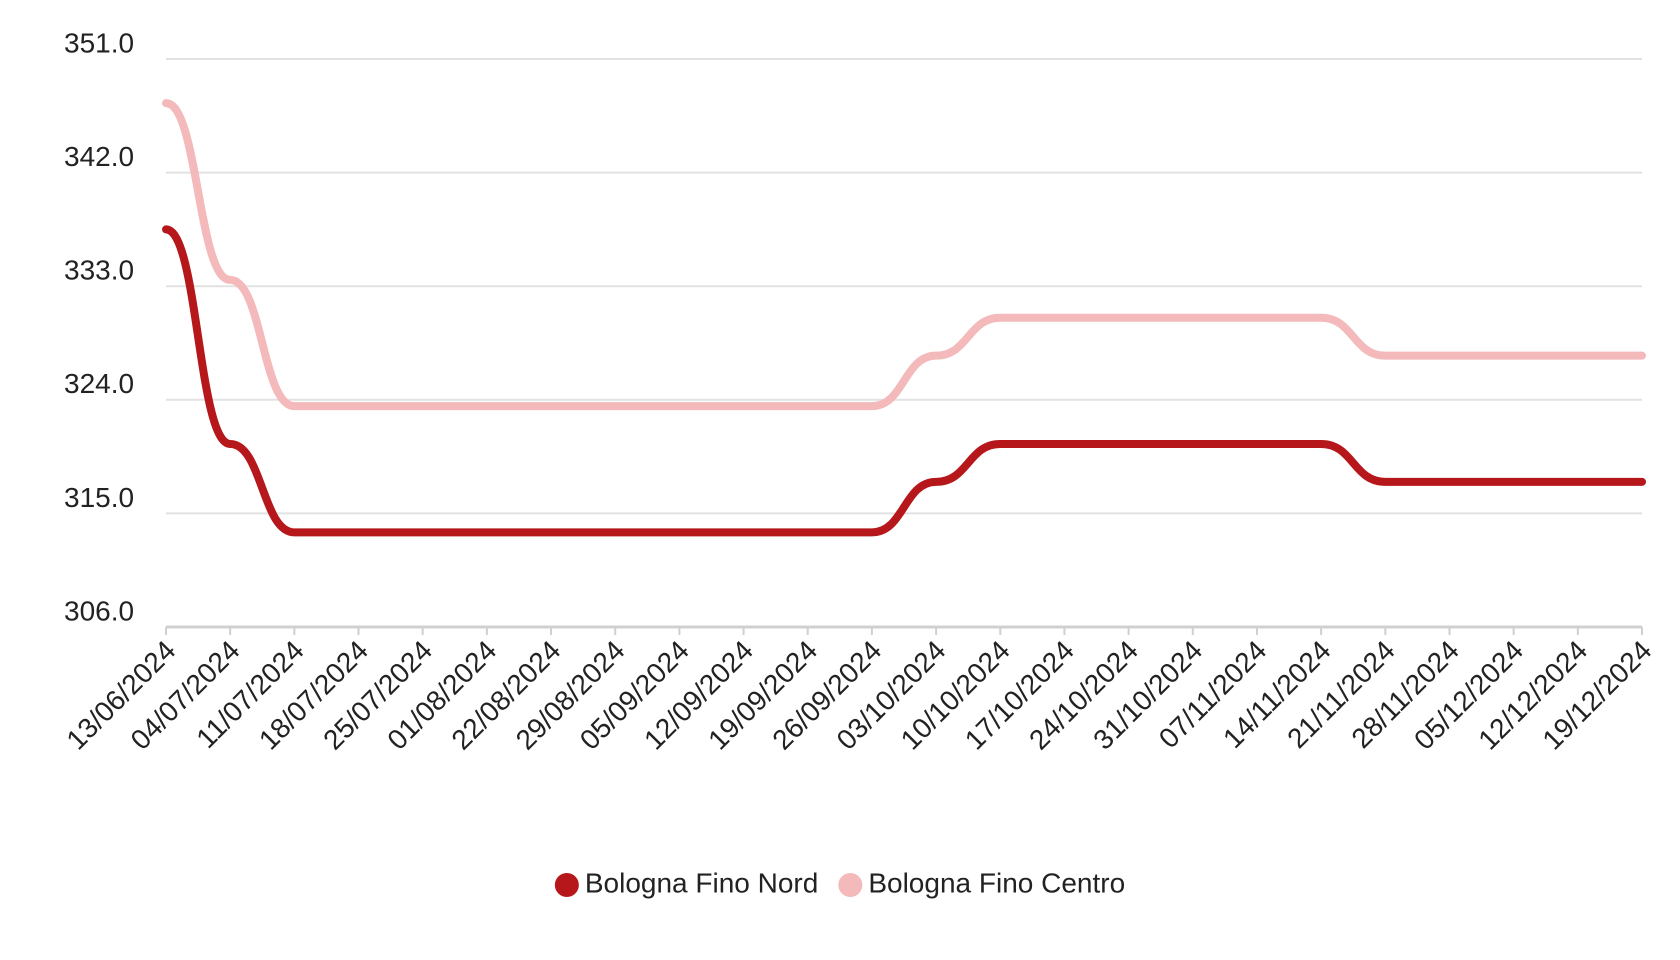  Describe the element at coordinates (99, 383) in the screenshot. I see `y-tick-label: 324.0` at that location.